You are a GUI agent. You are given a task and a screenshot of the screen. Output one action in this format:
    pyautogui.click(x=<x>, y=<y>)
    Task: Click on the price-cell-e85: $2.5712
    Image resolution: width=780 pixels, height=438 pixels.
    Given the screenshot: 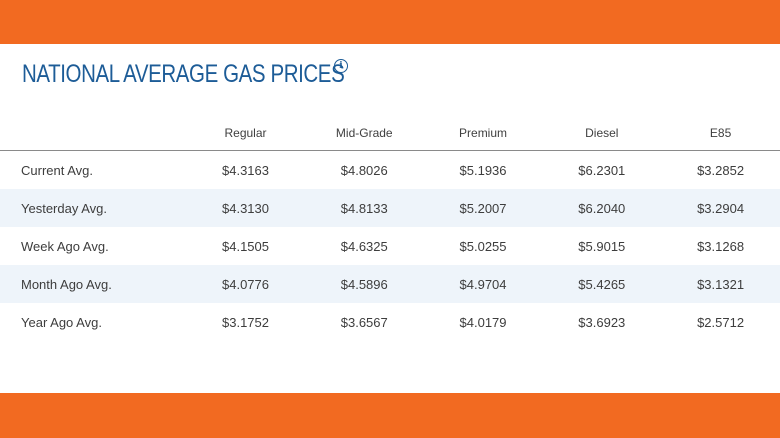 What is the action you would take?
    pyautogui.click(x=721, y=322)
    